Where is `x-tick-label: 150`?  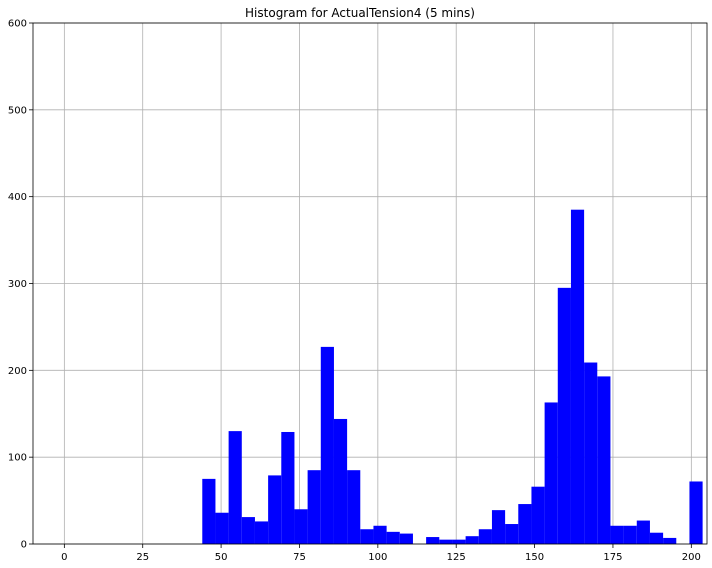 x-tick-label: 150 is located at coordinates (534, 557).